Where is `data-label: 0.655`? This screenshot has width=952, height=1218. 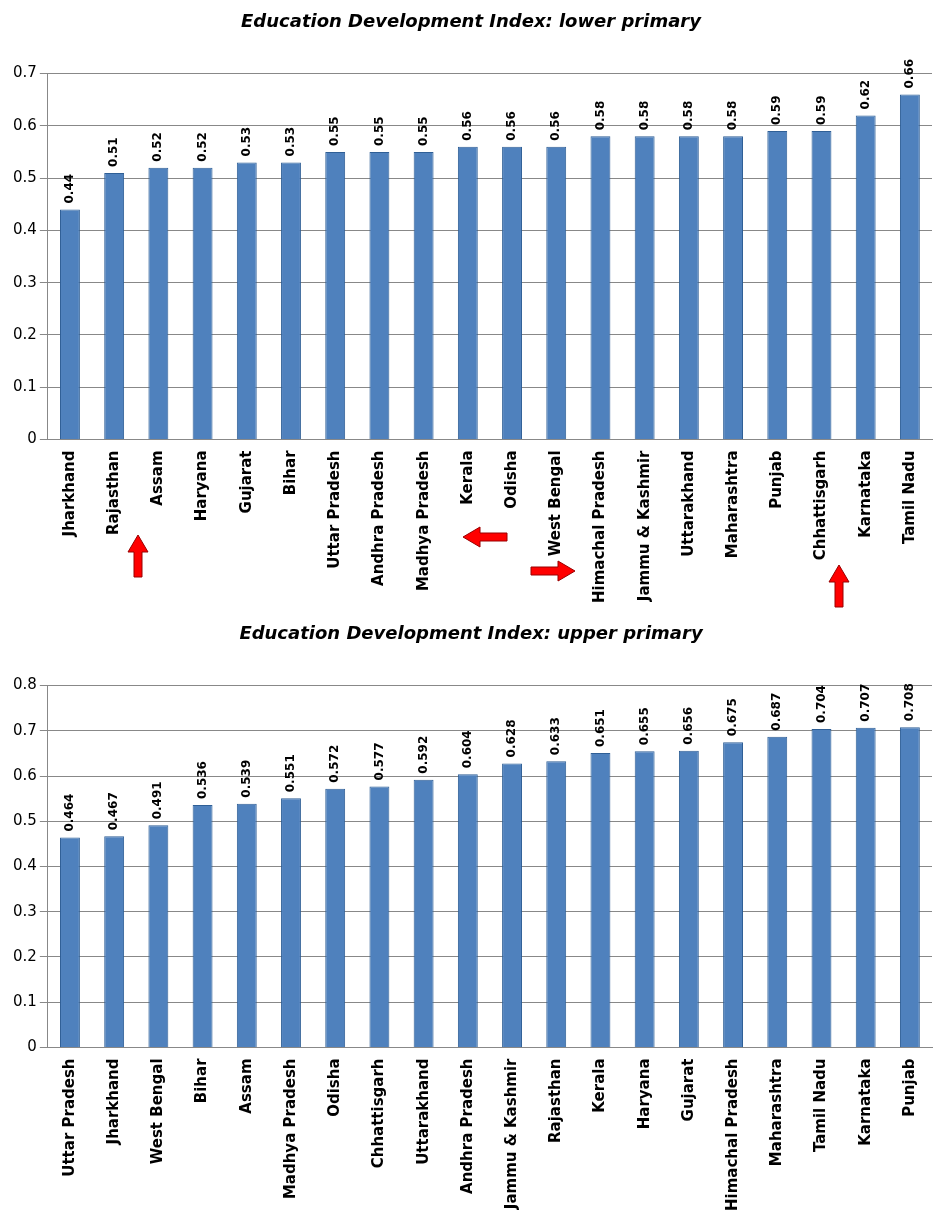 data-label: 0.655 is located at coordinates (643, 726).